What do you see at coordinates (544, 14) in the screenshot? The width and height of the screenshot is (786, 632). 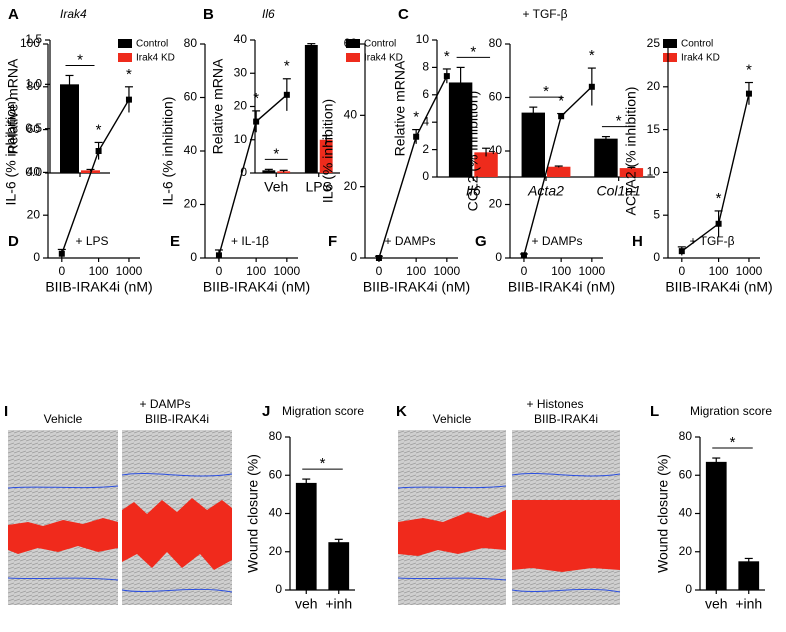 I see `chart-title: + TGF-β` at bounding box center [544, 14].